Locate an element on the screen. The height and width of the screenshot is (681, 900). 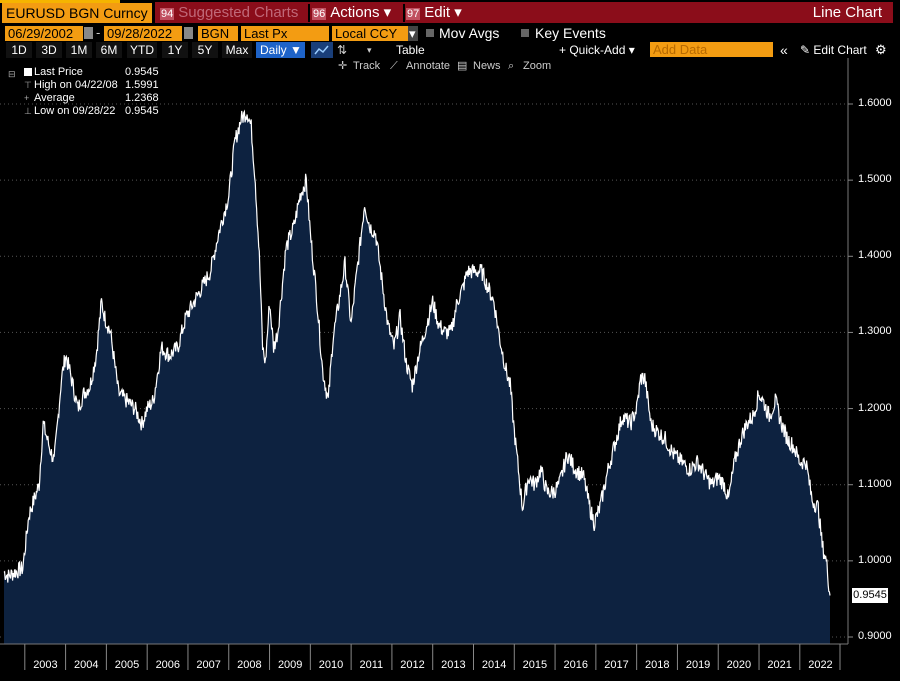
field-selector: Last Px is located at coordinates (285, 33).